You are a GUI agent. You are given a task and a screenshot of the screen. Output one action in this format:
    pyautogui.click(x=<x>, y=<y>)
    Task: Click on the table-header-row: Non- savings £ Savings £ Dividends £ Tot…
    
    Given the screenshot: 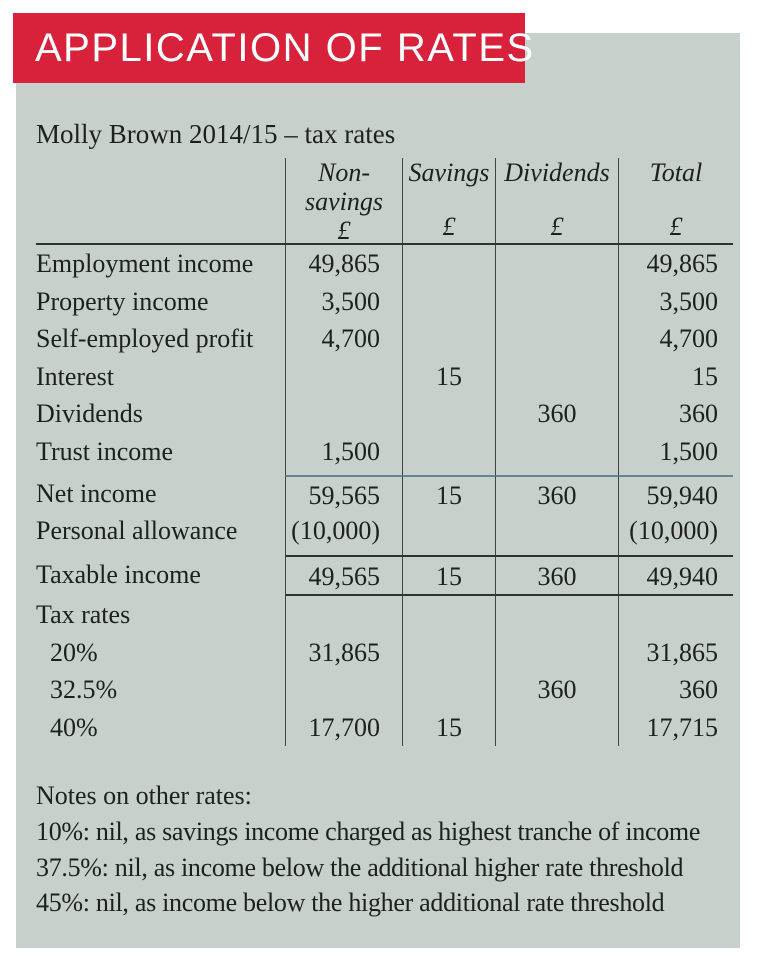 What is the action you would take?
    pyautogui.click(x=384, y=201)
    